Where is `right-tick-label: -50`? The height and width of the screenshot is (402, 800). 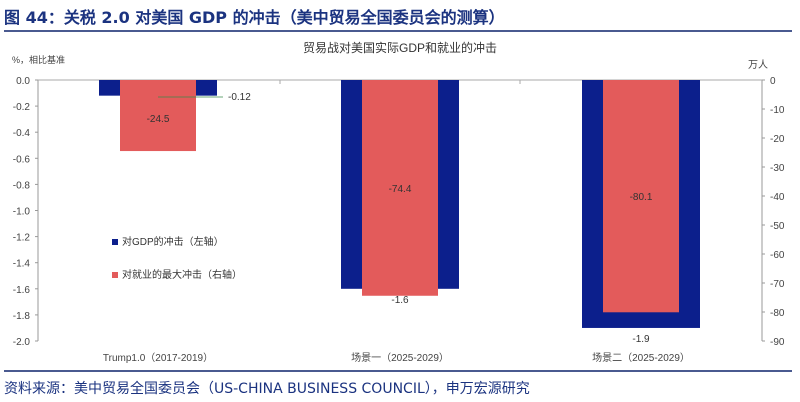
right-tick-label: -50 is located at coordinates (777, 226).